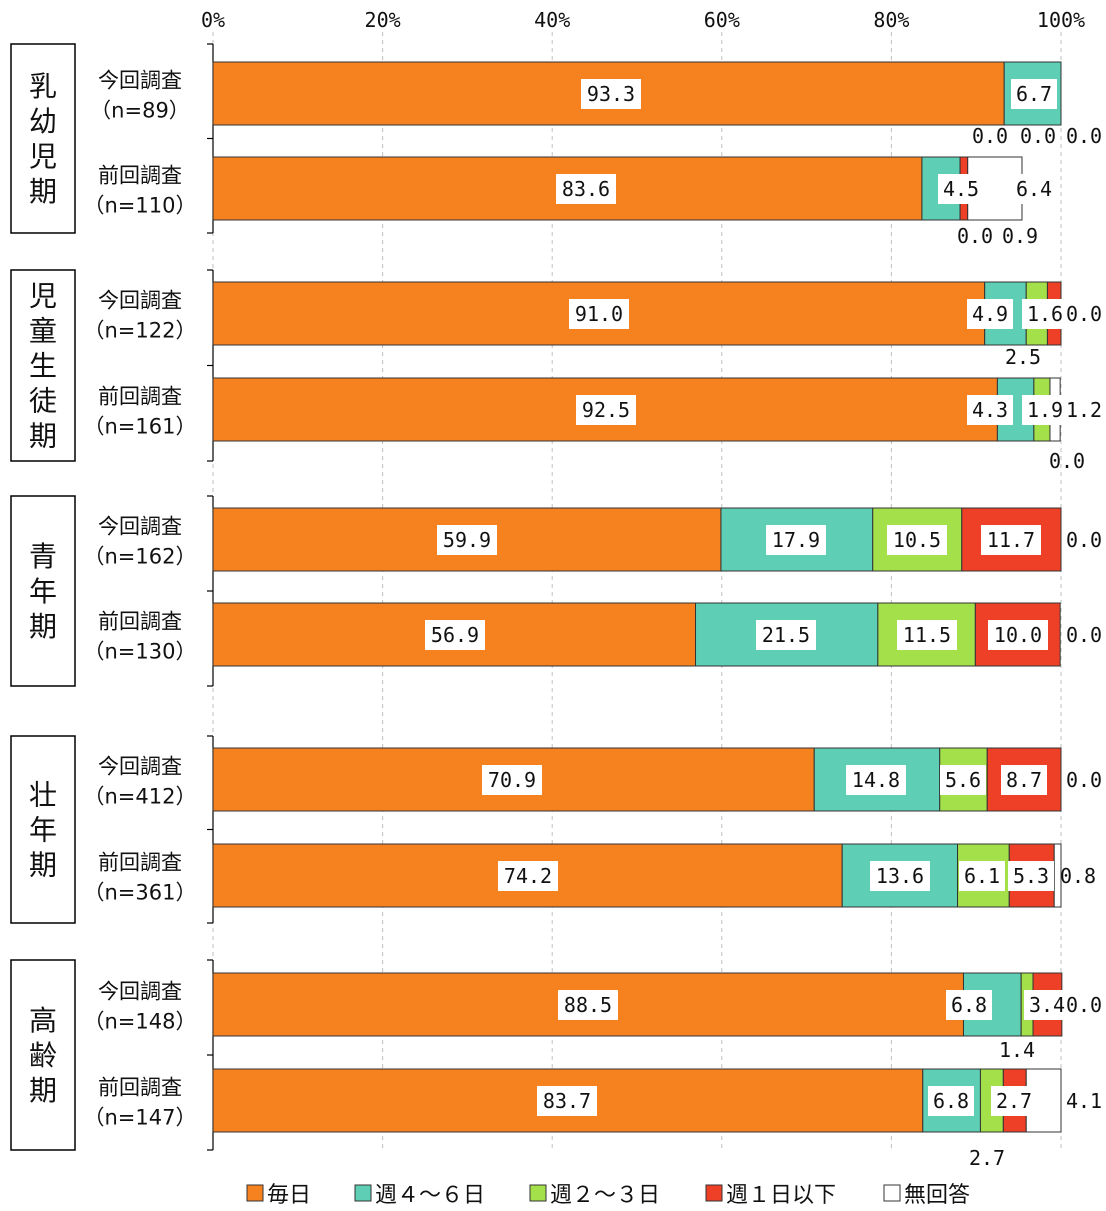  What do you see at coordinates (990, 314) in the screenshot?
I see `data-label: 4.9` at bounding box center [990, 314].